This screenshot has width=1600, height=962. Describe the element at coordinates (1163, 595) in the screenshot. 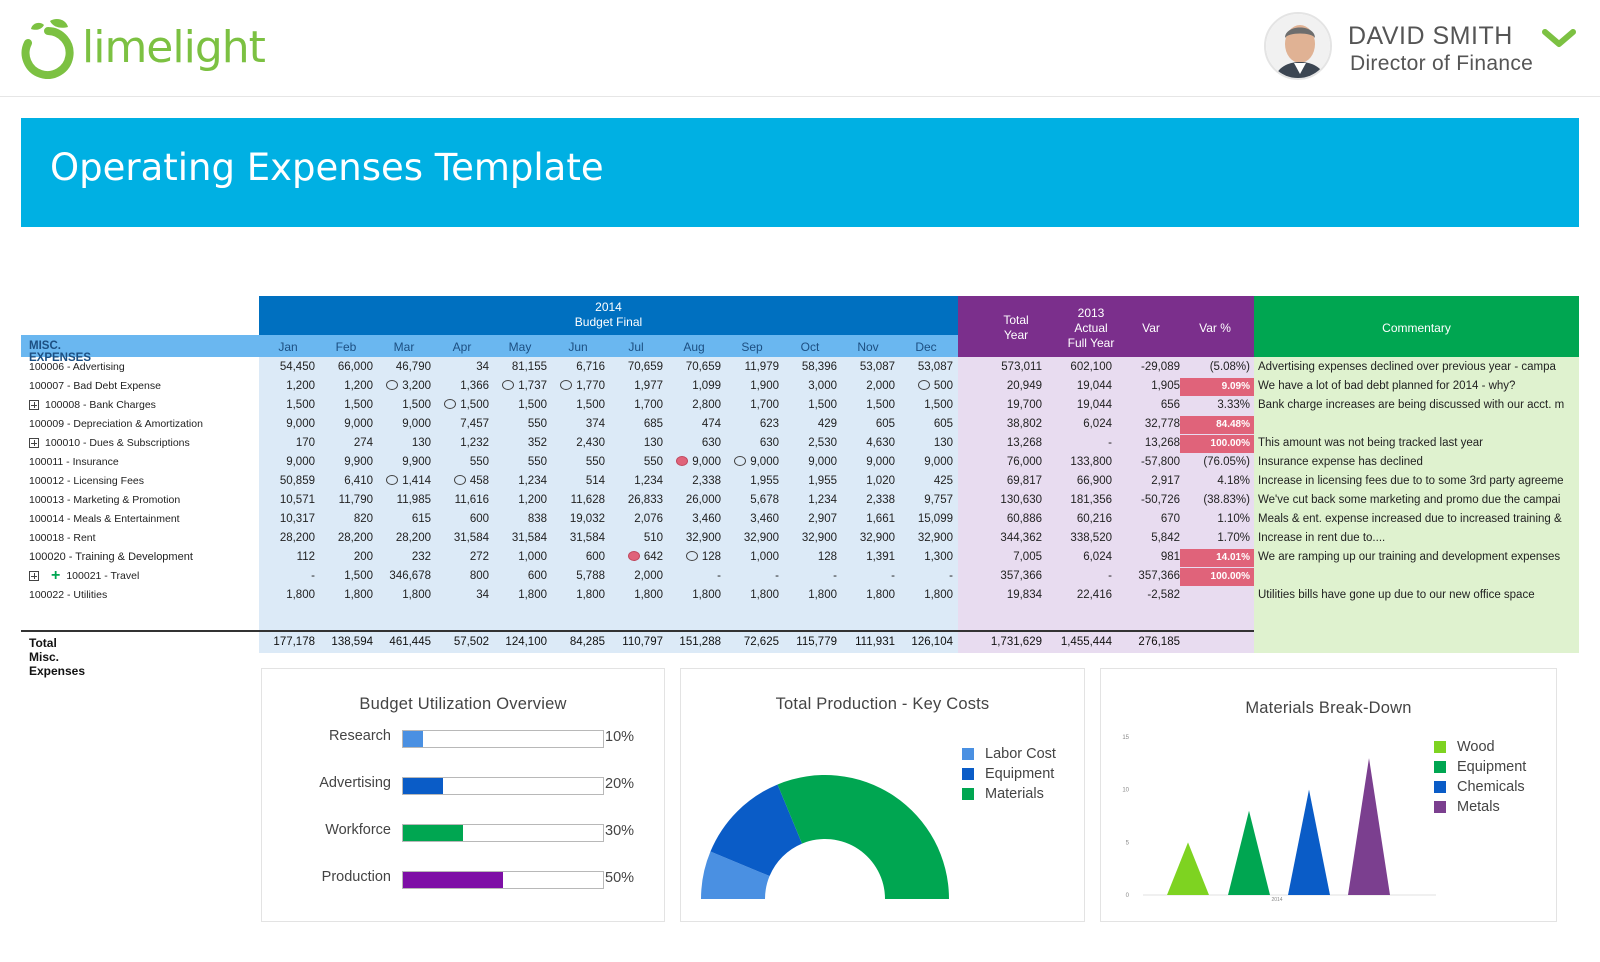

I see `cell-var: -2,582` at that location.